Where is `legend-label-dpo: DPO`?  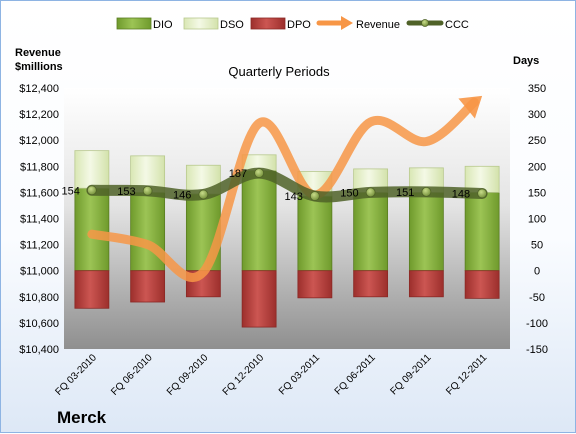 legend-label-dpo: DPO is located at coordinates (299, 25).